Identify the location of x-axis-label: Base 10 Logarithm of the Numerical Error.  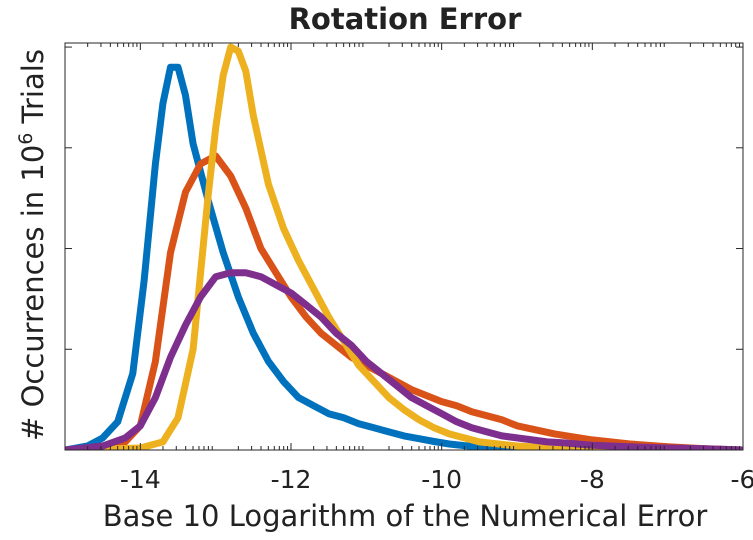
(405, 516).